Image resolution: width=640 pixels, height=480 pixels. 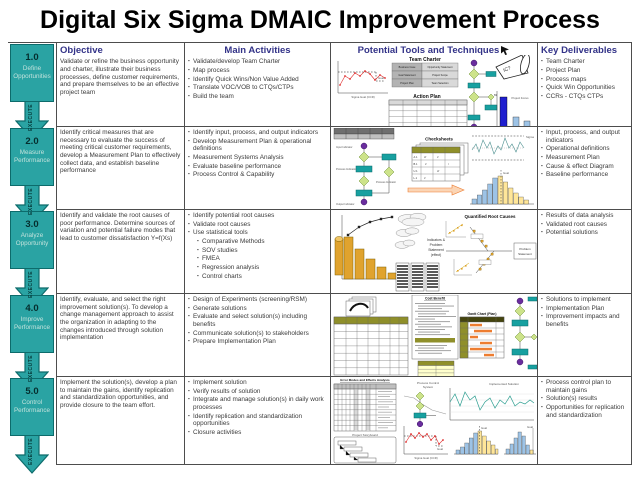 What do you see at coordinates (520, 98) in the screenshot?
I see `svg-text: Project Focus` at bounding box center [520, 98].